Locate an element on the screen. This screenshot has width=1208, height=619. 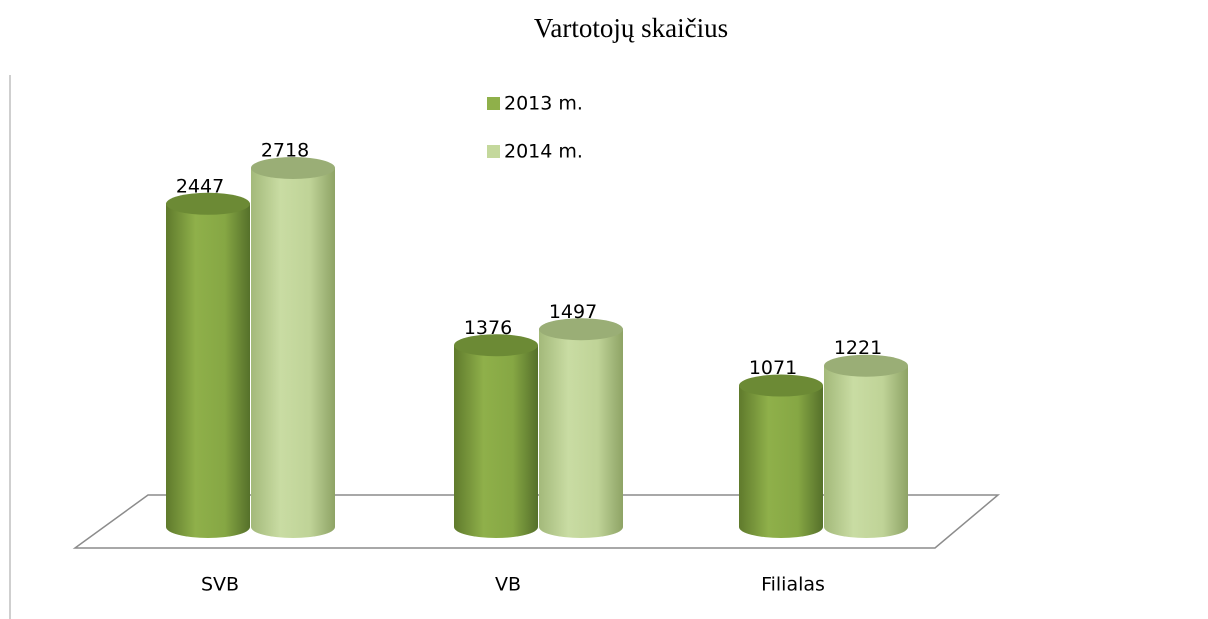
data-label: 1221 is located at coordinates (858, 348).